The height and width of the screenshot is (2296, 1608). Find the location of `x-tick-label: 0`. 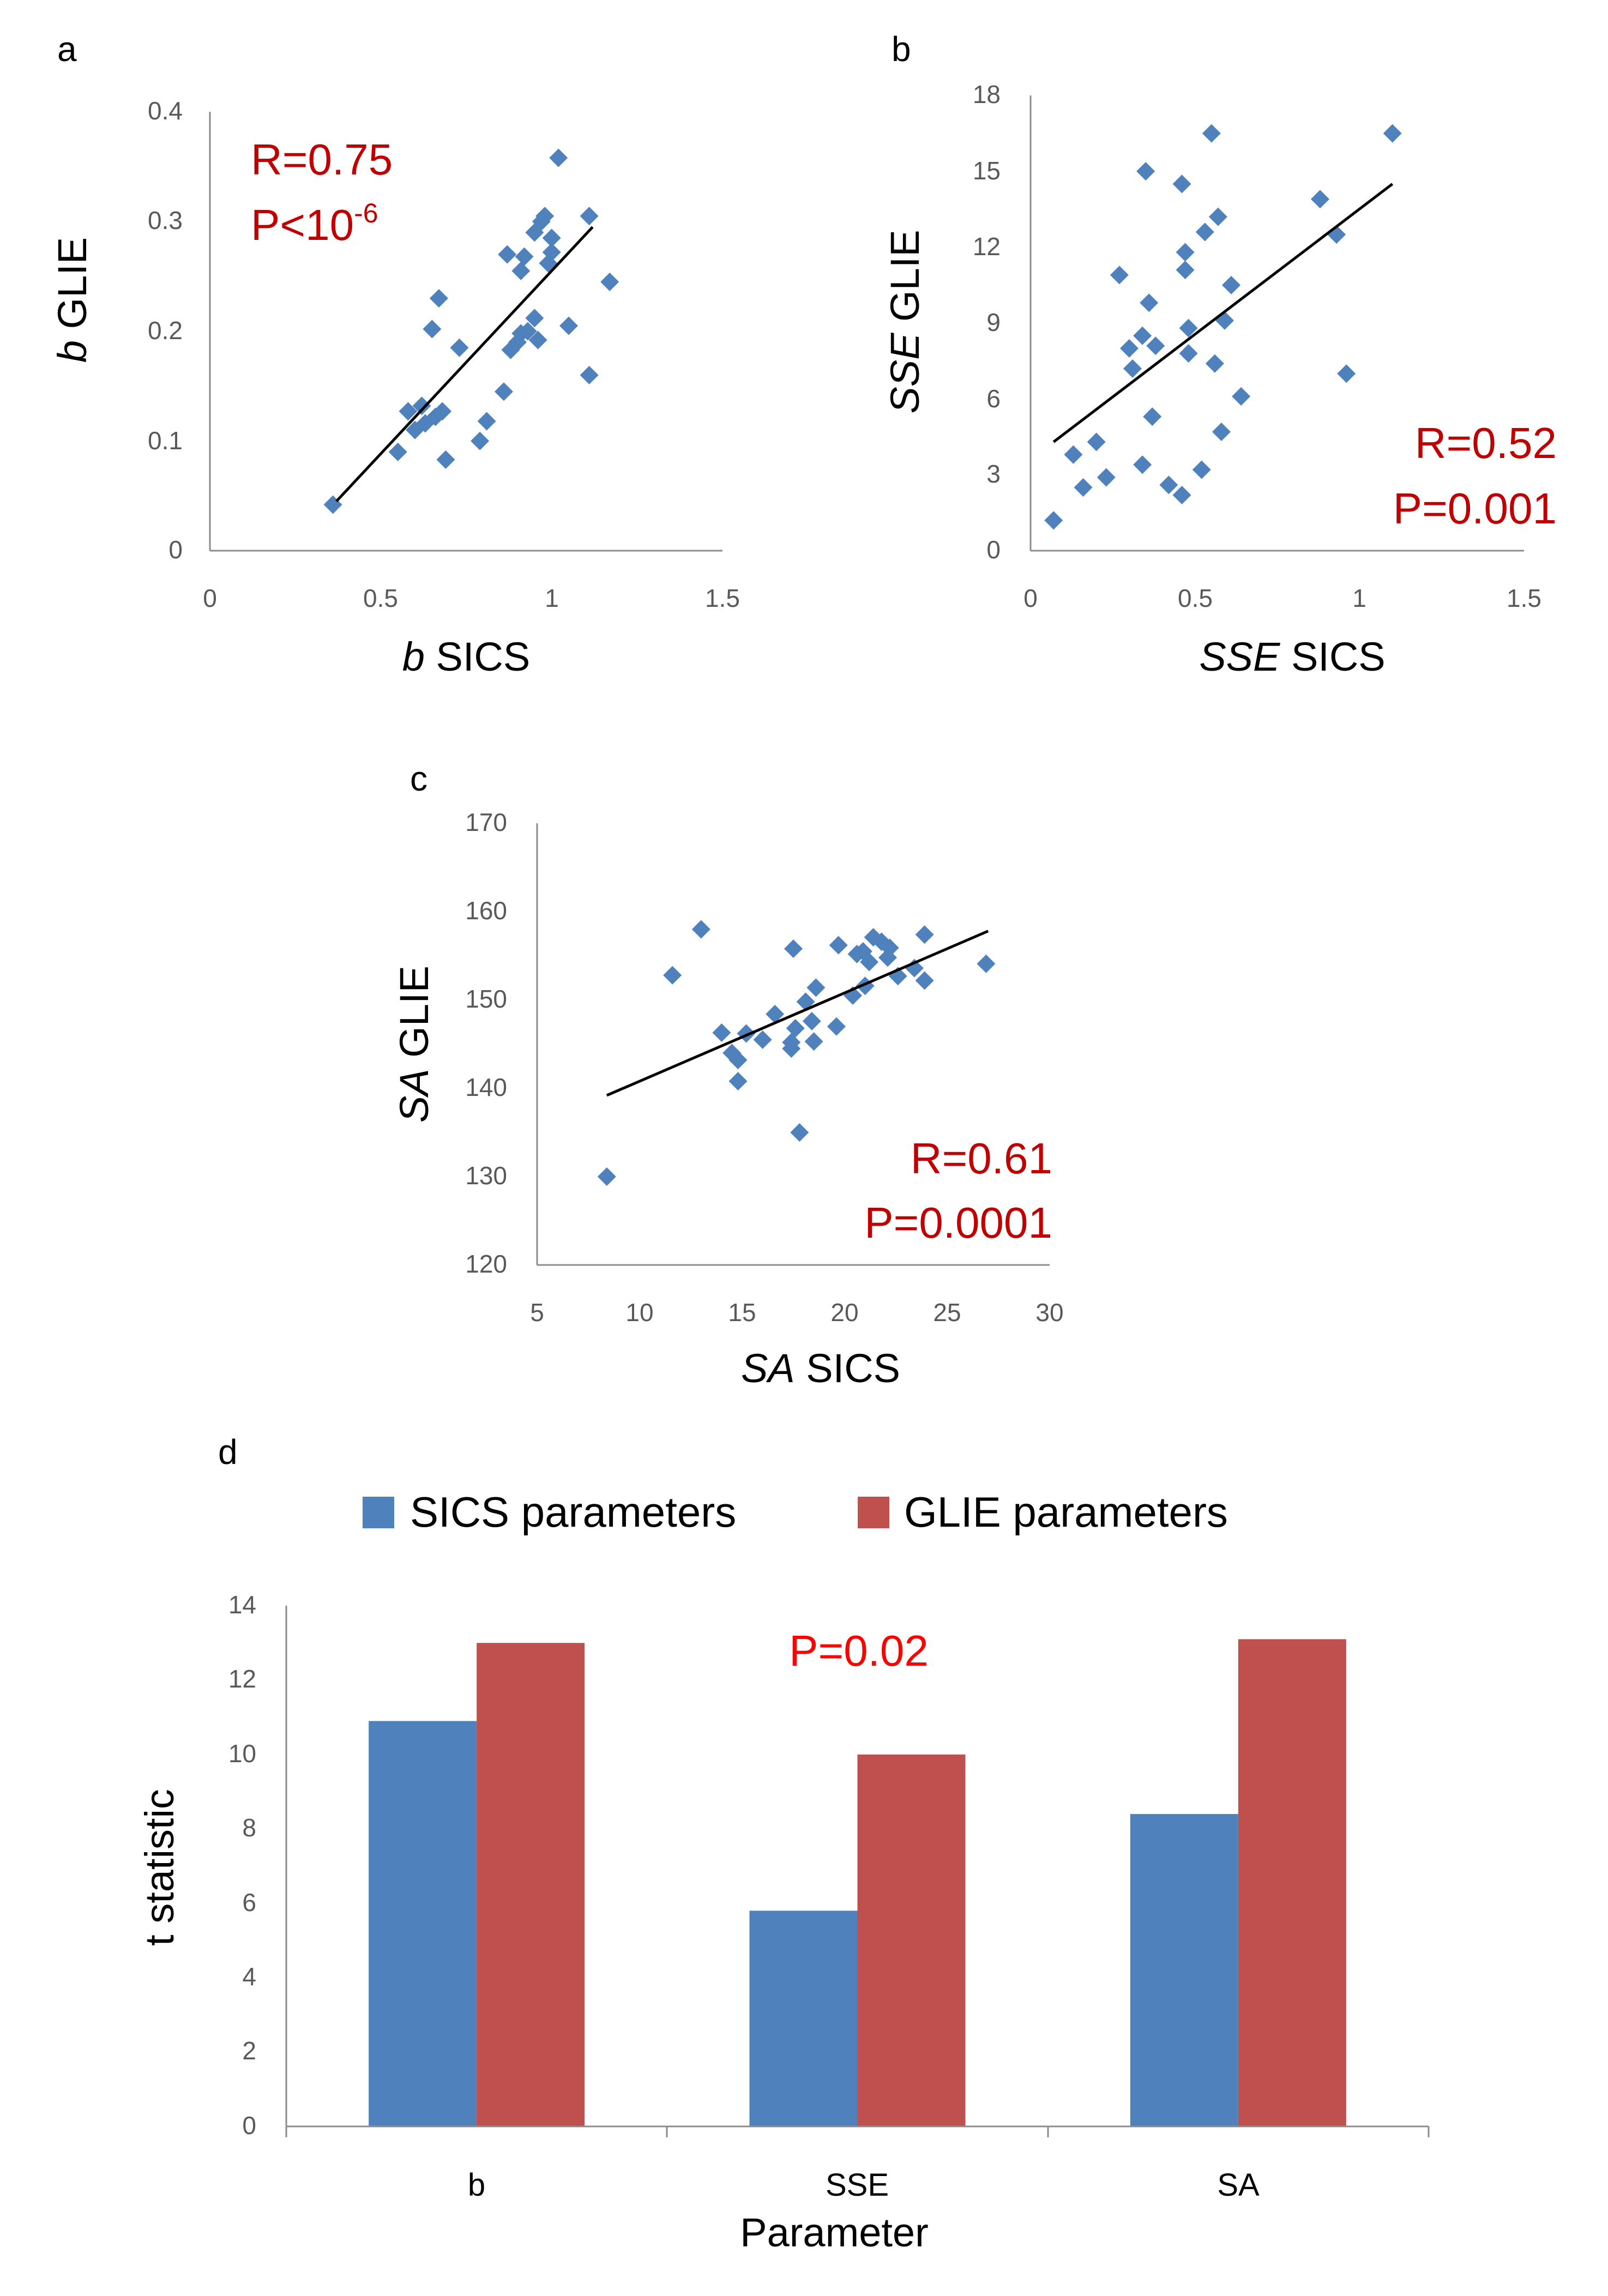

x-tick-label: 0 is located at coordinates (210, 598).